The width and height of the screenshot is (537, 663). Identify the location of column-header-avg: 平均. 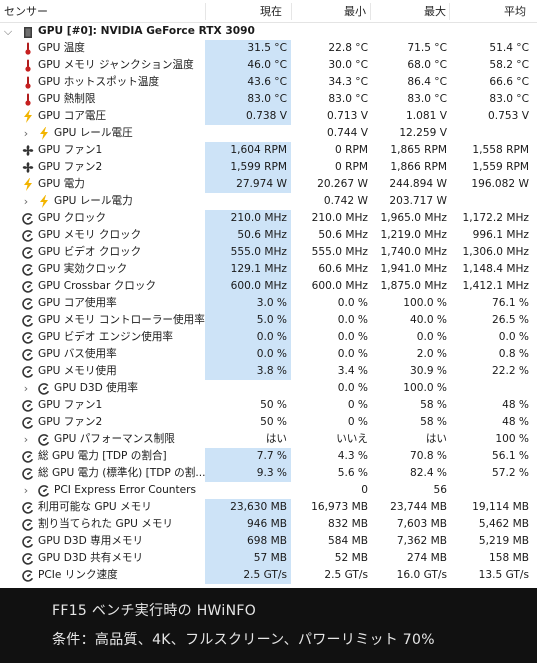
(515, 11).